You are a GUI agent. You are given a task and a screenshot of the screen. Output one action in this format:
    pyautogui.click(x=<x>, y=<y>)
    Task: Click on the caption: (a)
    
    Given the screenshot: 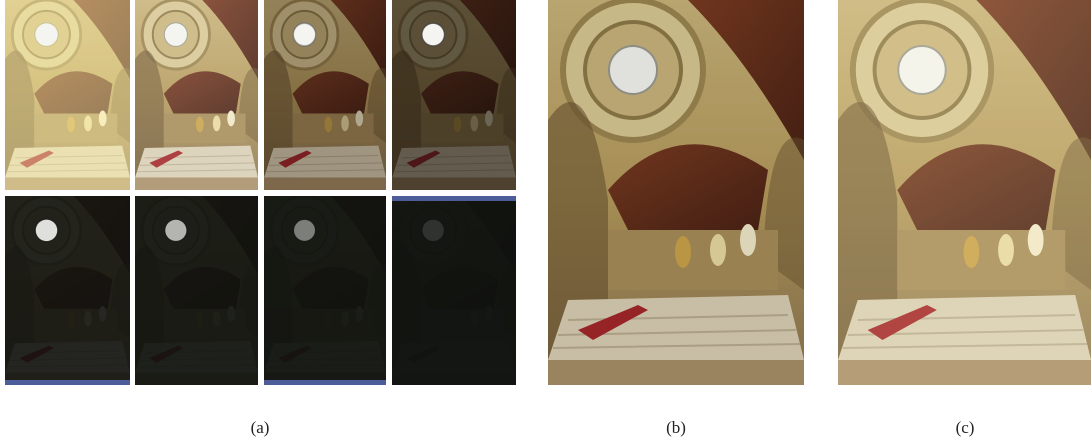 What is the action you would take?
    pyautogui.click(x=260, y=427)
    